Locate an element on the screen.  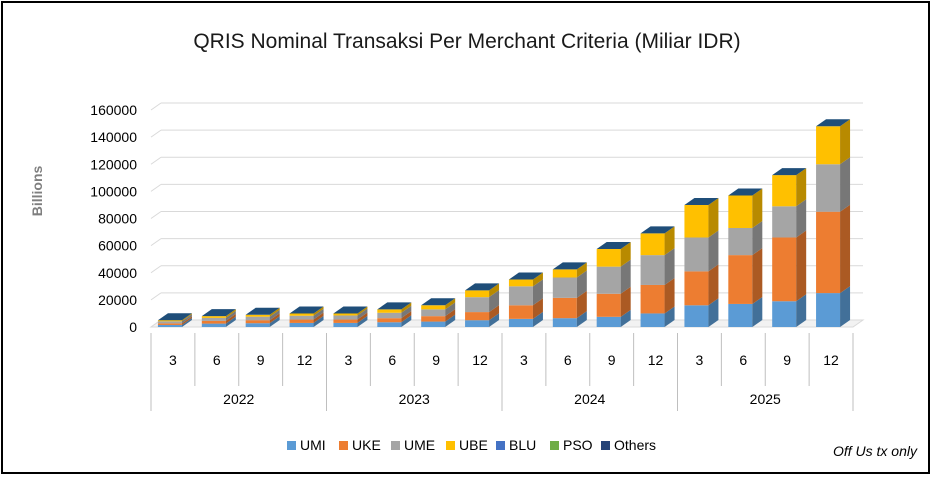
y-tick-label: 60000 is located at coordinates (117, 246).